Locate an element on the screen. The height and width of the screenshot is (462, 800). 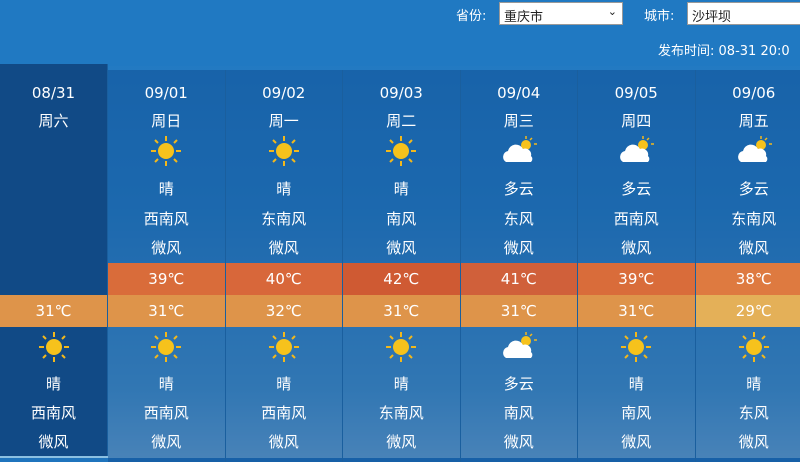
city-select: 沙坪坝 is located at coordinates (743, 13).